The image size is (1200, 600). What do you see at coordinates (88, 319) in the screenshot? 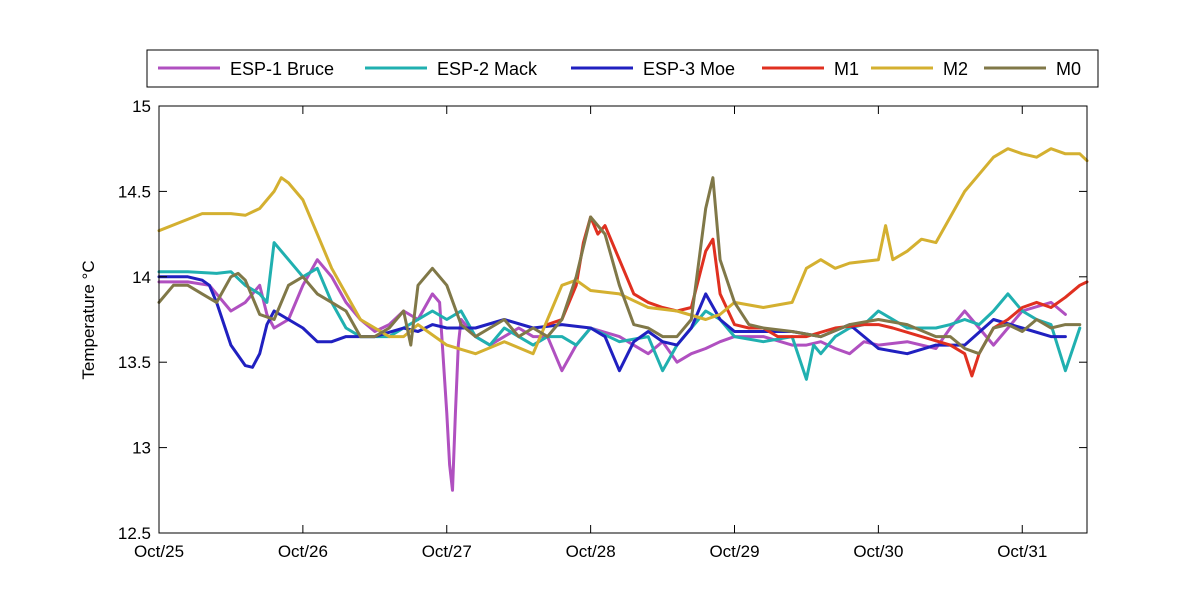
I see `y-axis-label: Temperature °C` at bounding box center [88, 319].